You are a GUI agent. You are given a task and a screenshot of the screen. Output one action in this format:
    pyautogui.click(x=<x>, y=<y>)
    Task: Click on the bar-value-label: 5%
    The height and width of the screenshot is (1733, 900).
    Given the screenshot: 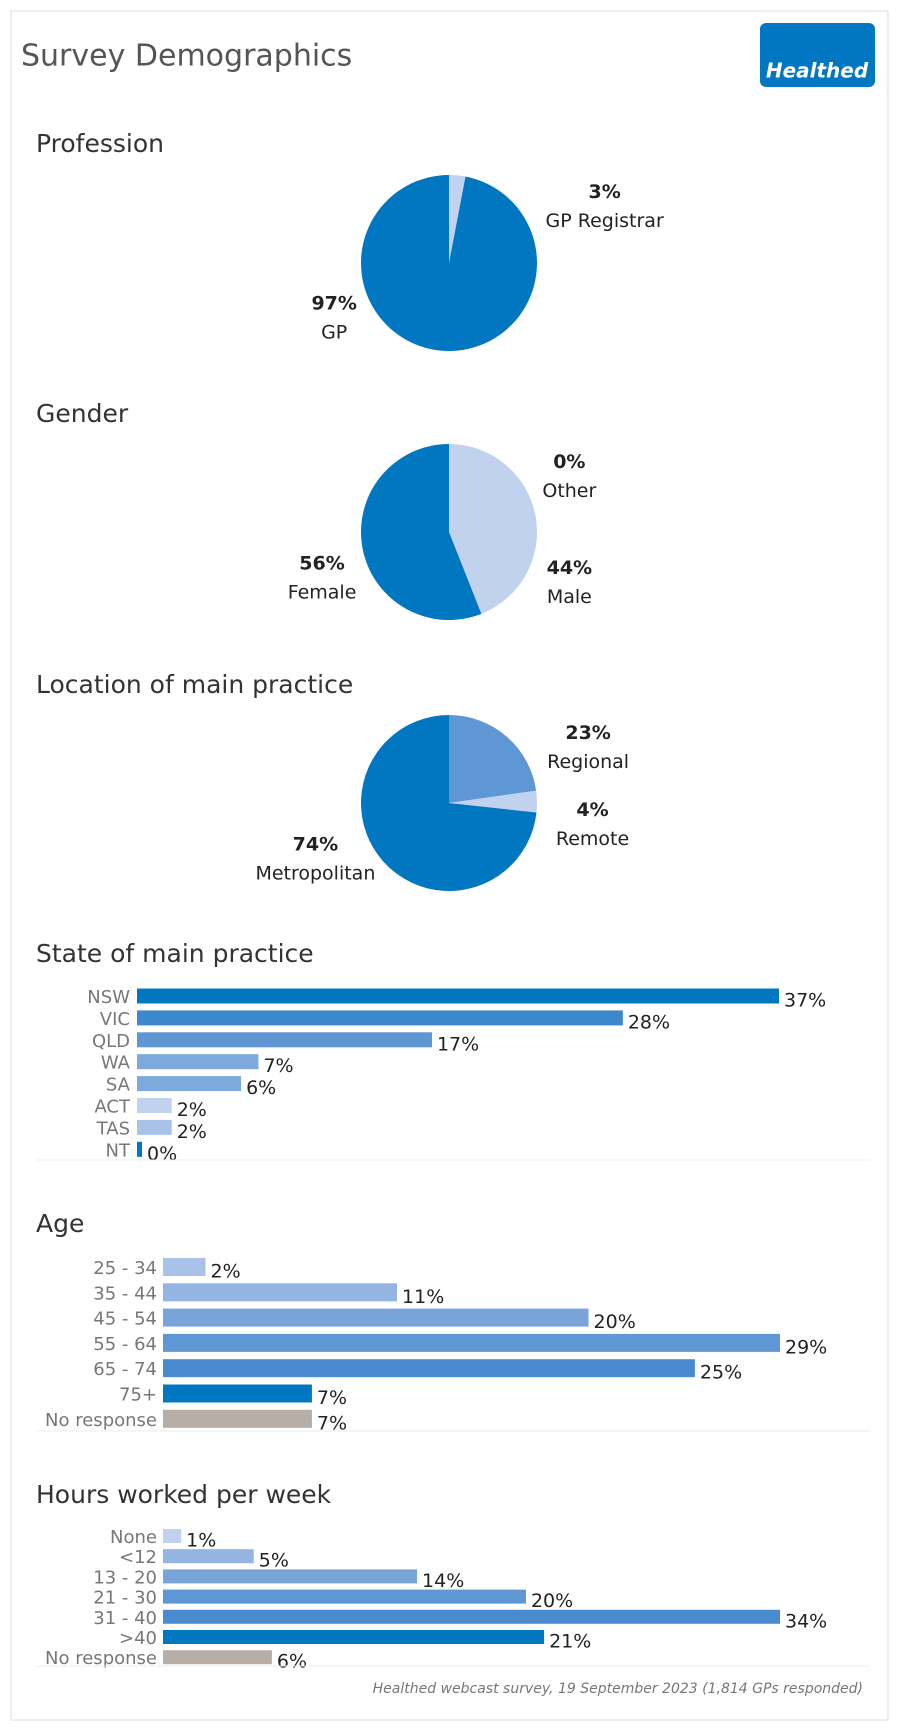 What is the action you would take?
    pyautogui.click(x=274, y=1561)
    